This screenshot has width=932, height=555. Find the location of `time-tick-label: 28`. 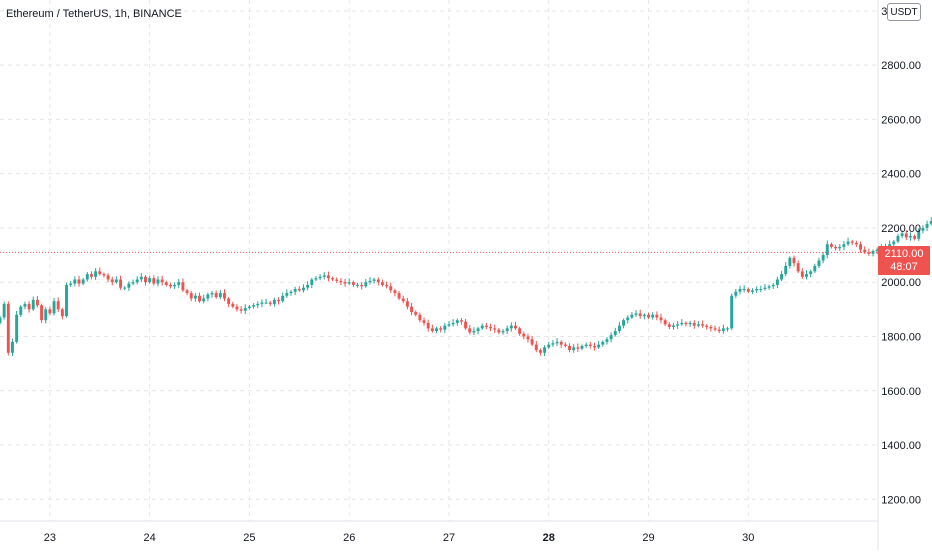

time-tick-label: 28 is located at coordinates (549, 538).